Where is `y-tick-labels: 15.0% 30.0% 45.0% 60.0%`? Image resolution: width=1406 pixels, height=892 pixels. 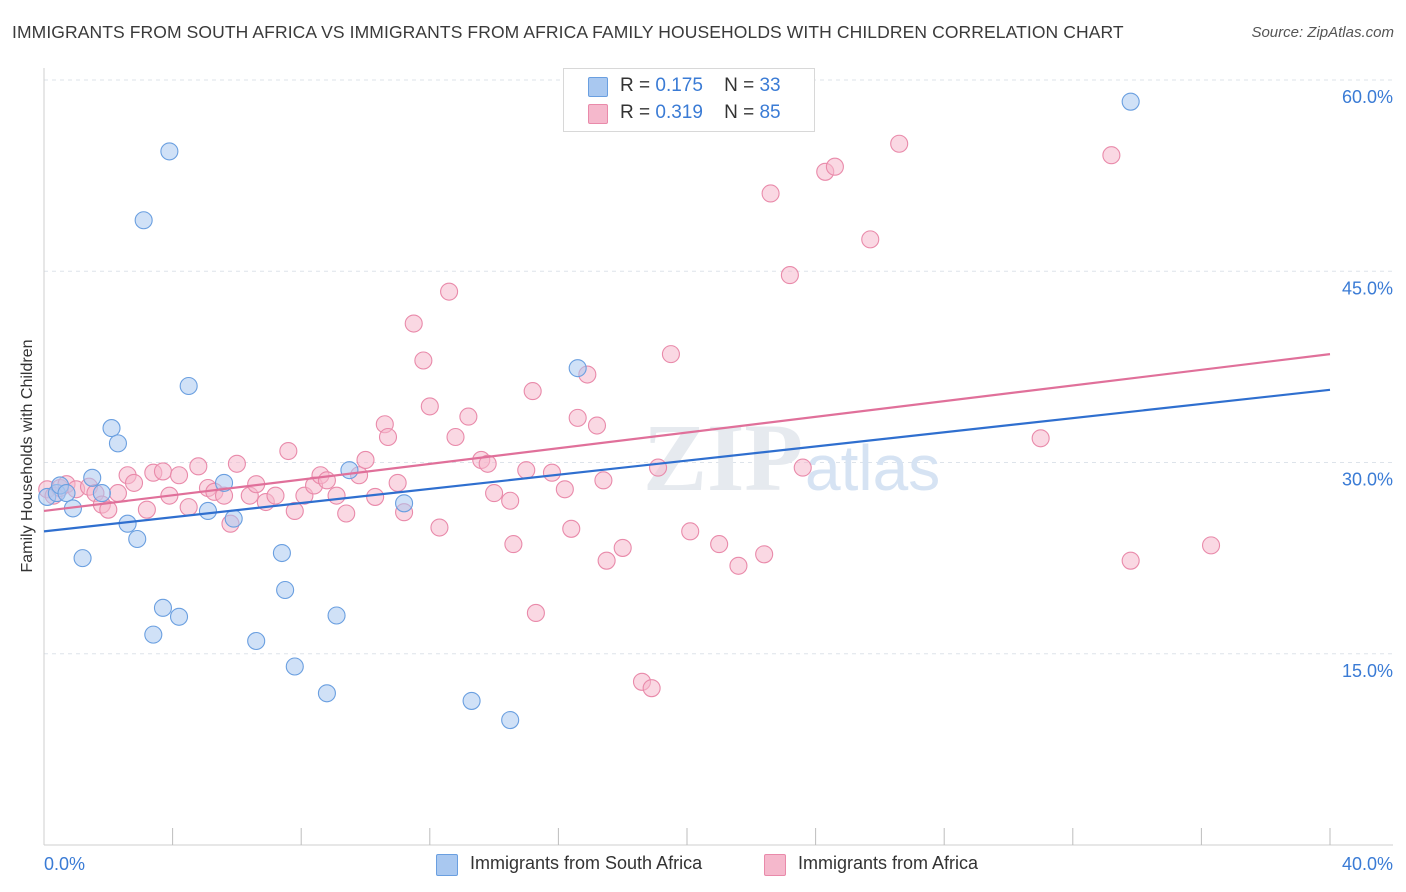 y-tick-labels: 15.0% 30.0% 45.0% 60.0% is located at coordinates (1367, 384).